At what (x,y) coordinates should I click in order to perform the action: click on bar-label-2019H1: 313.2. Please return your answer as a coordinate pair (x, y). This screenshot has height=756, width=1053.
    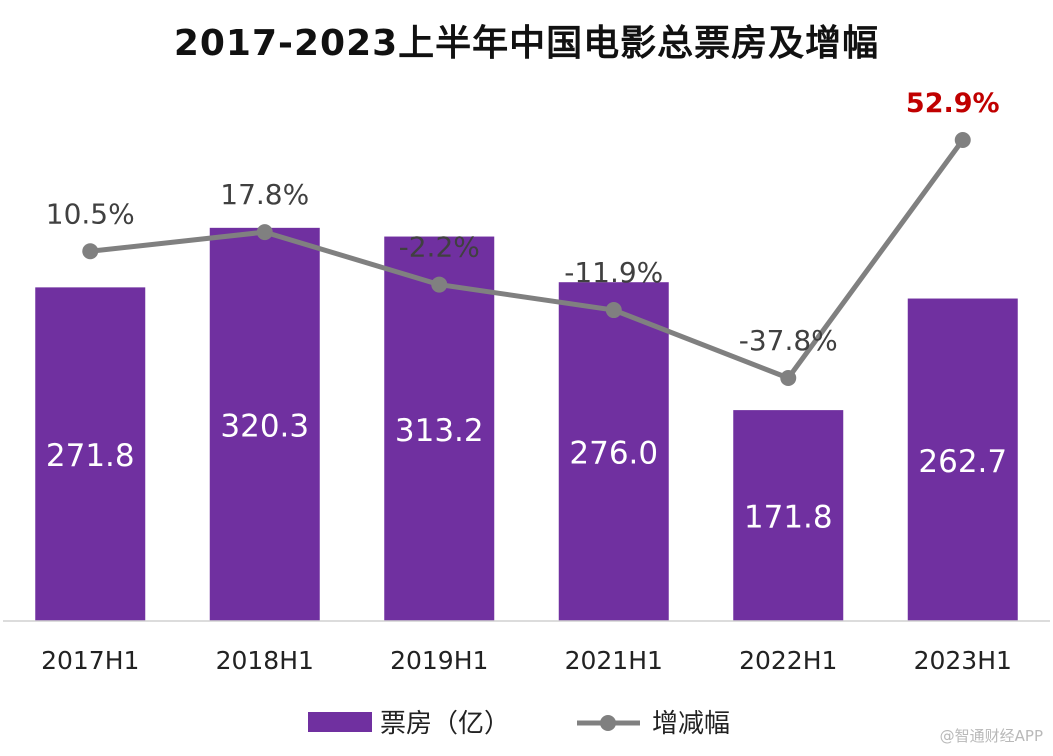
    Looking at the image, I should click on (439, 431).